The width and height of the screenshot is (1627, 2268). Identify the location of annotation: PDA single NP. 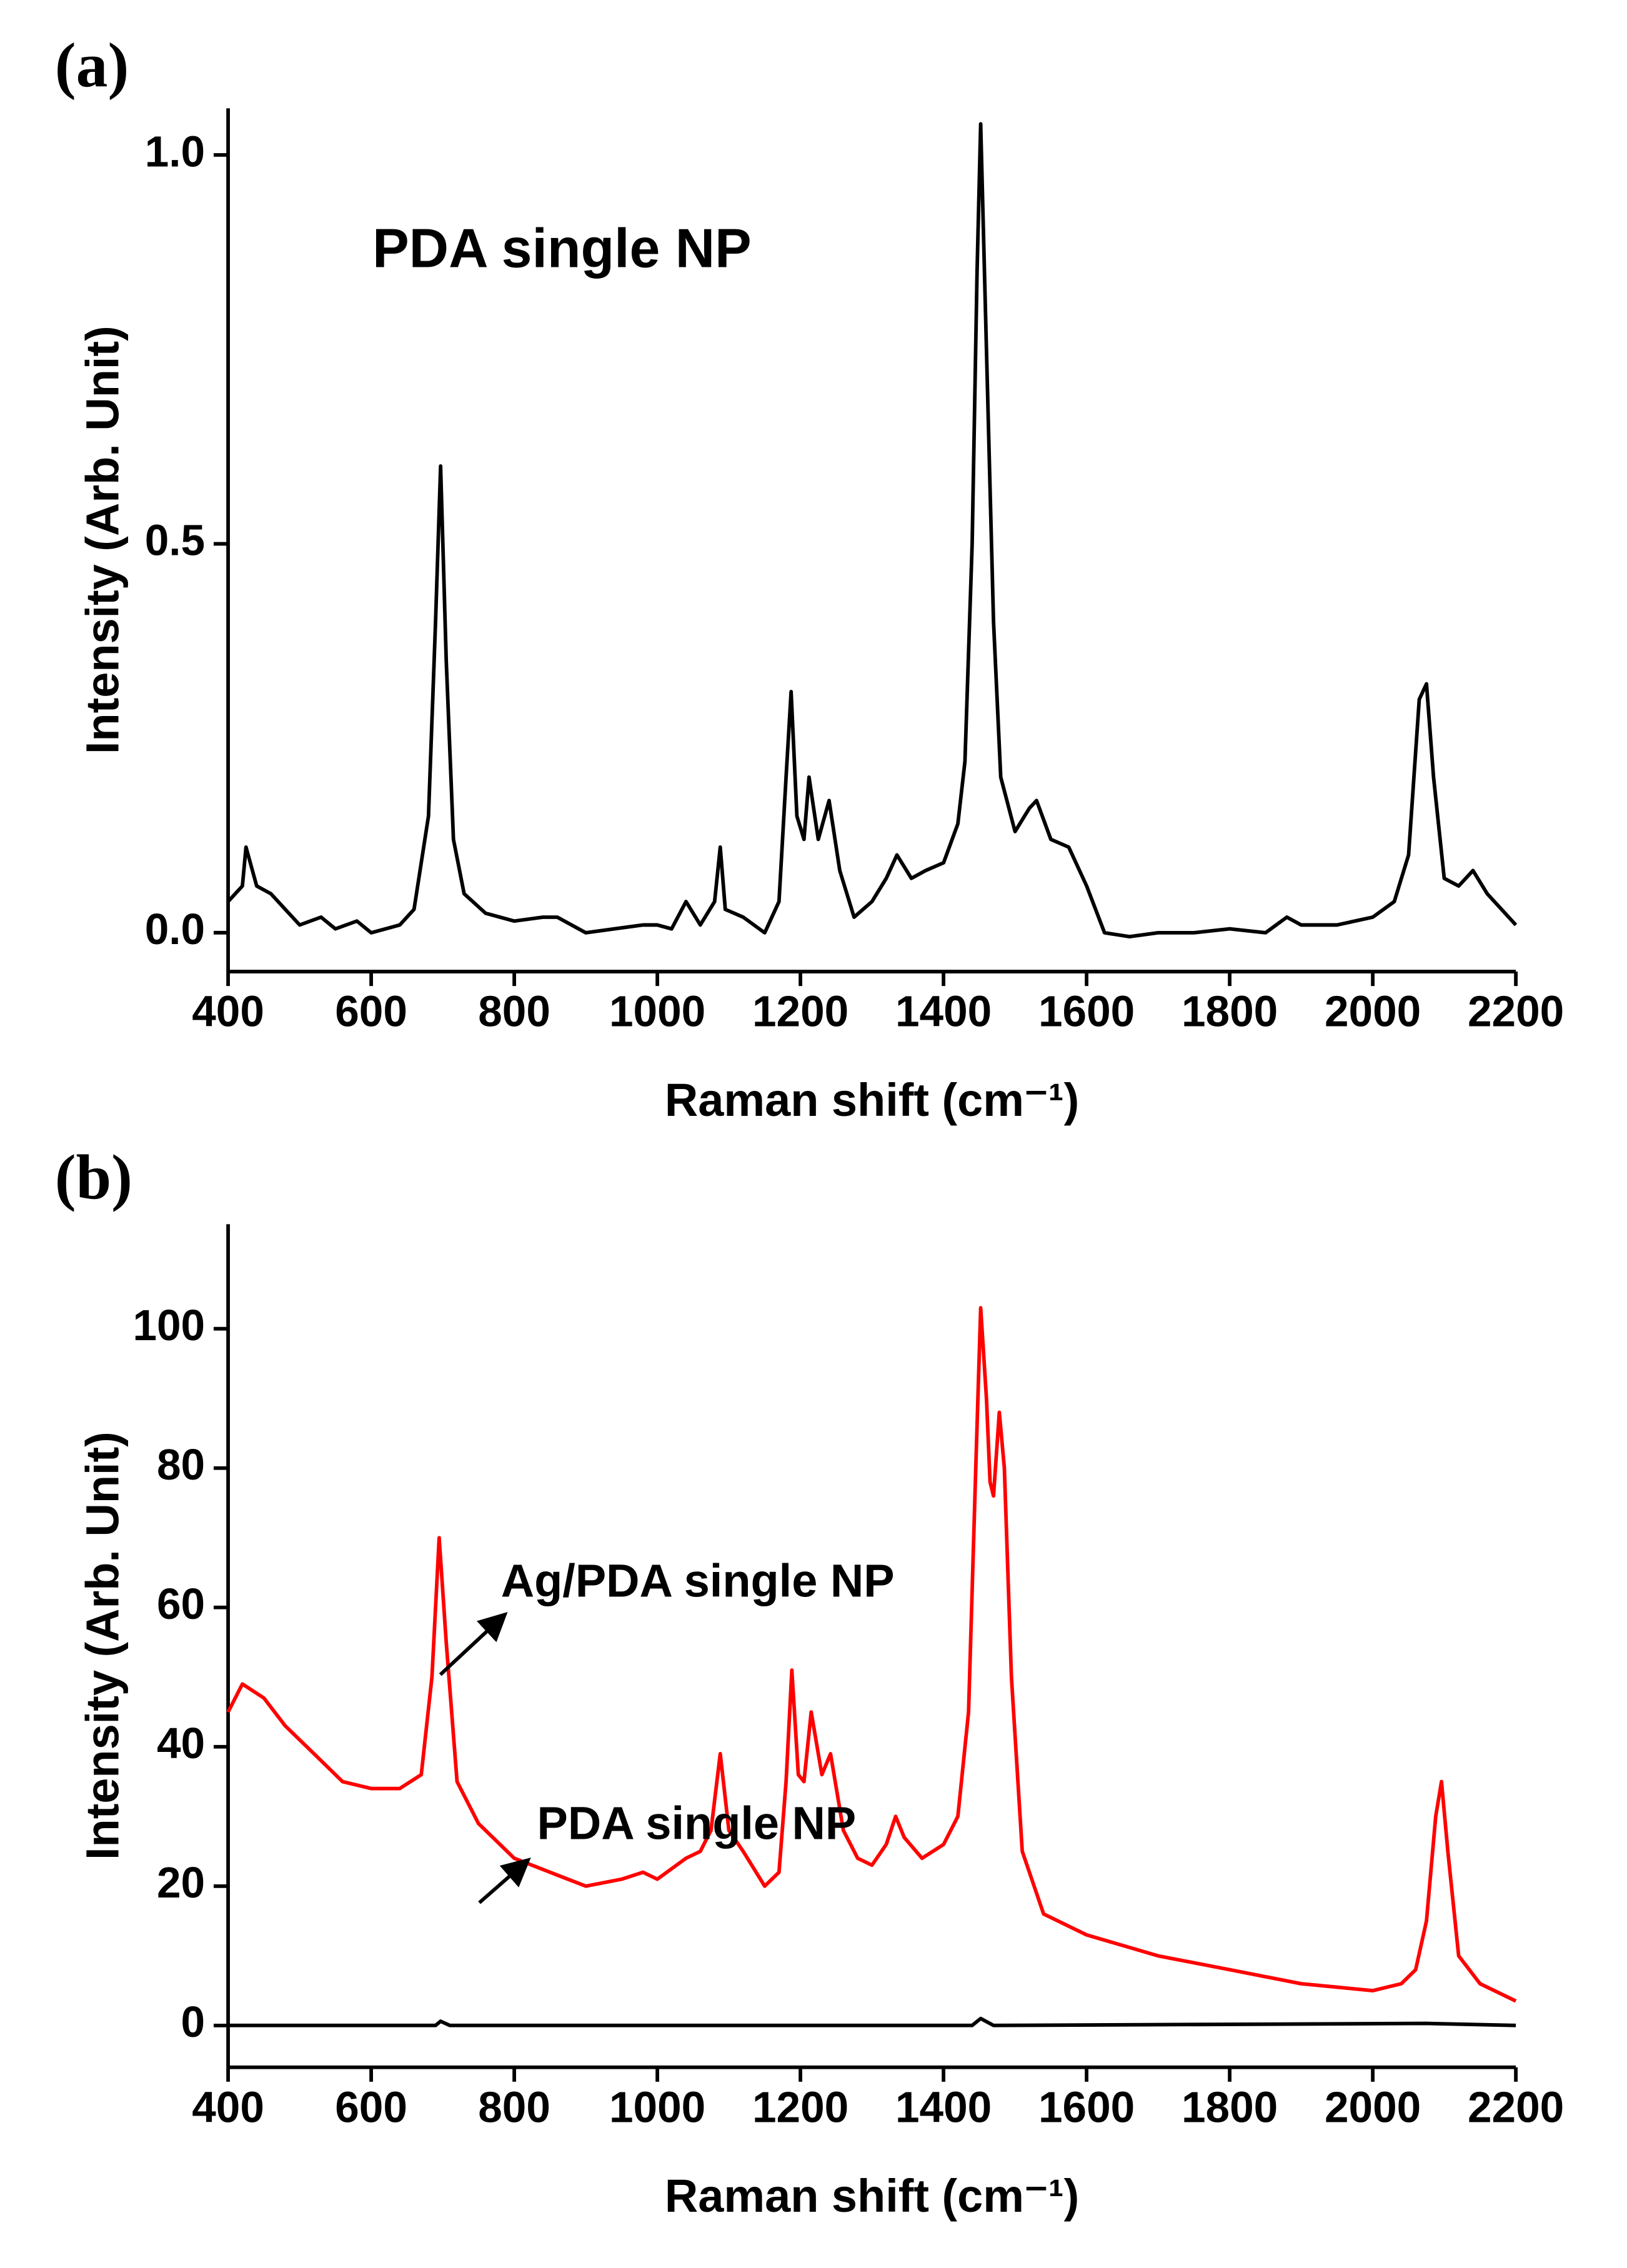
(697, 1823).